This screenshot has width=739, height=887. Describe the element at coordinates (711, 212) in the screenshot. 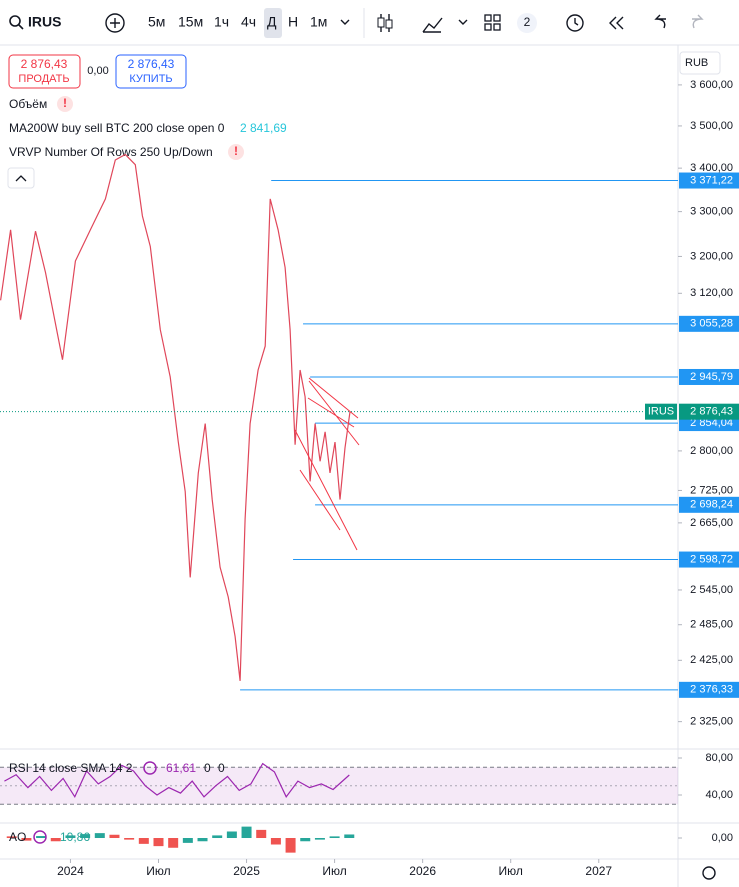

I see `y-tick-label: 3 300,00` at that location.